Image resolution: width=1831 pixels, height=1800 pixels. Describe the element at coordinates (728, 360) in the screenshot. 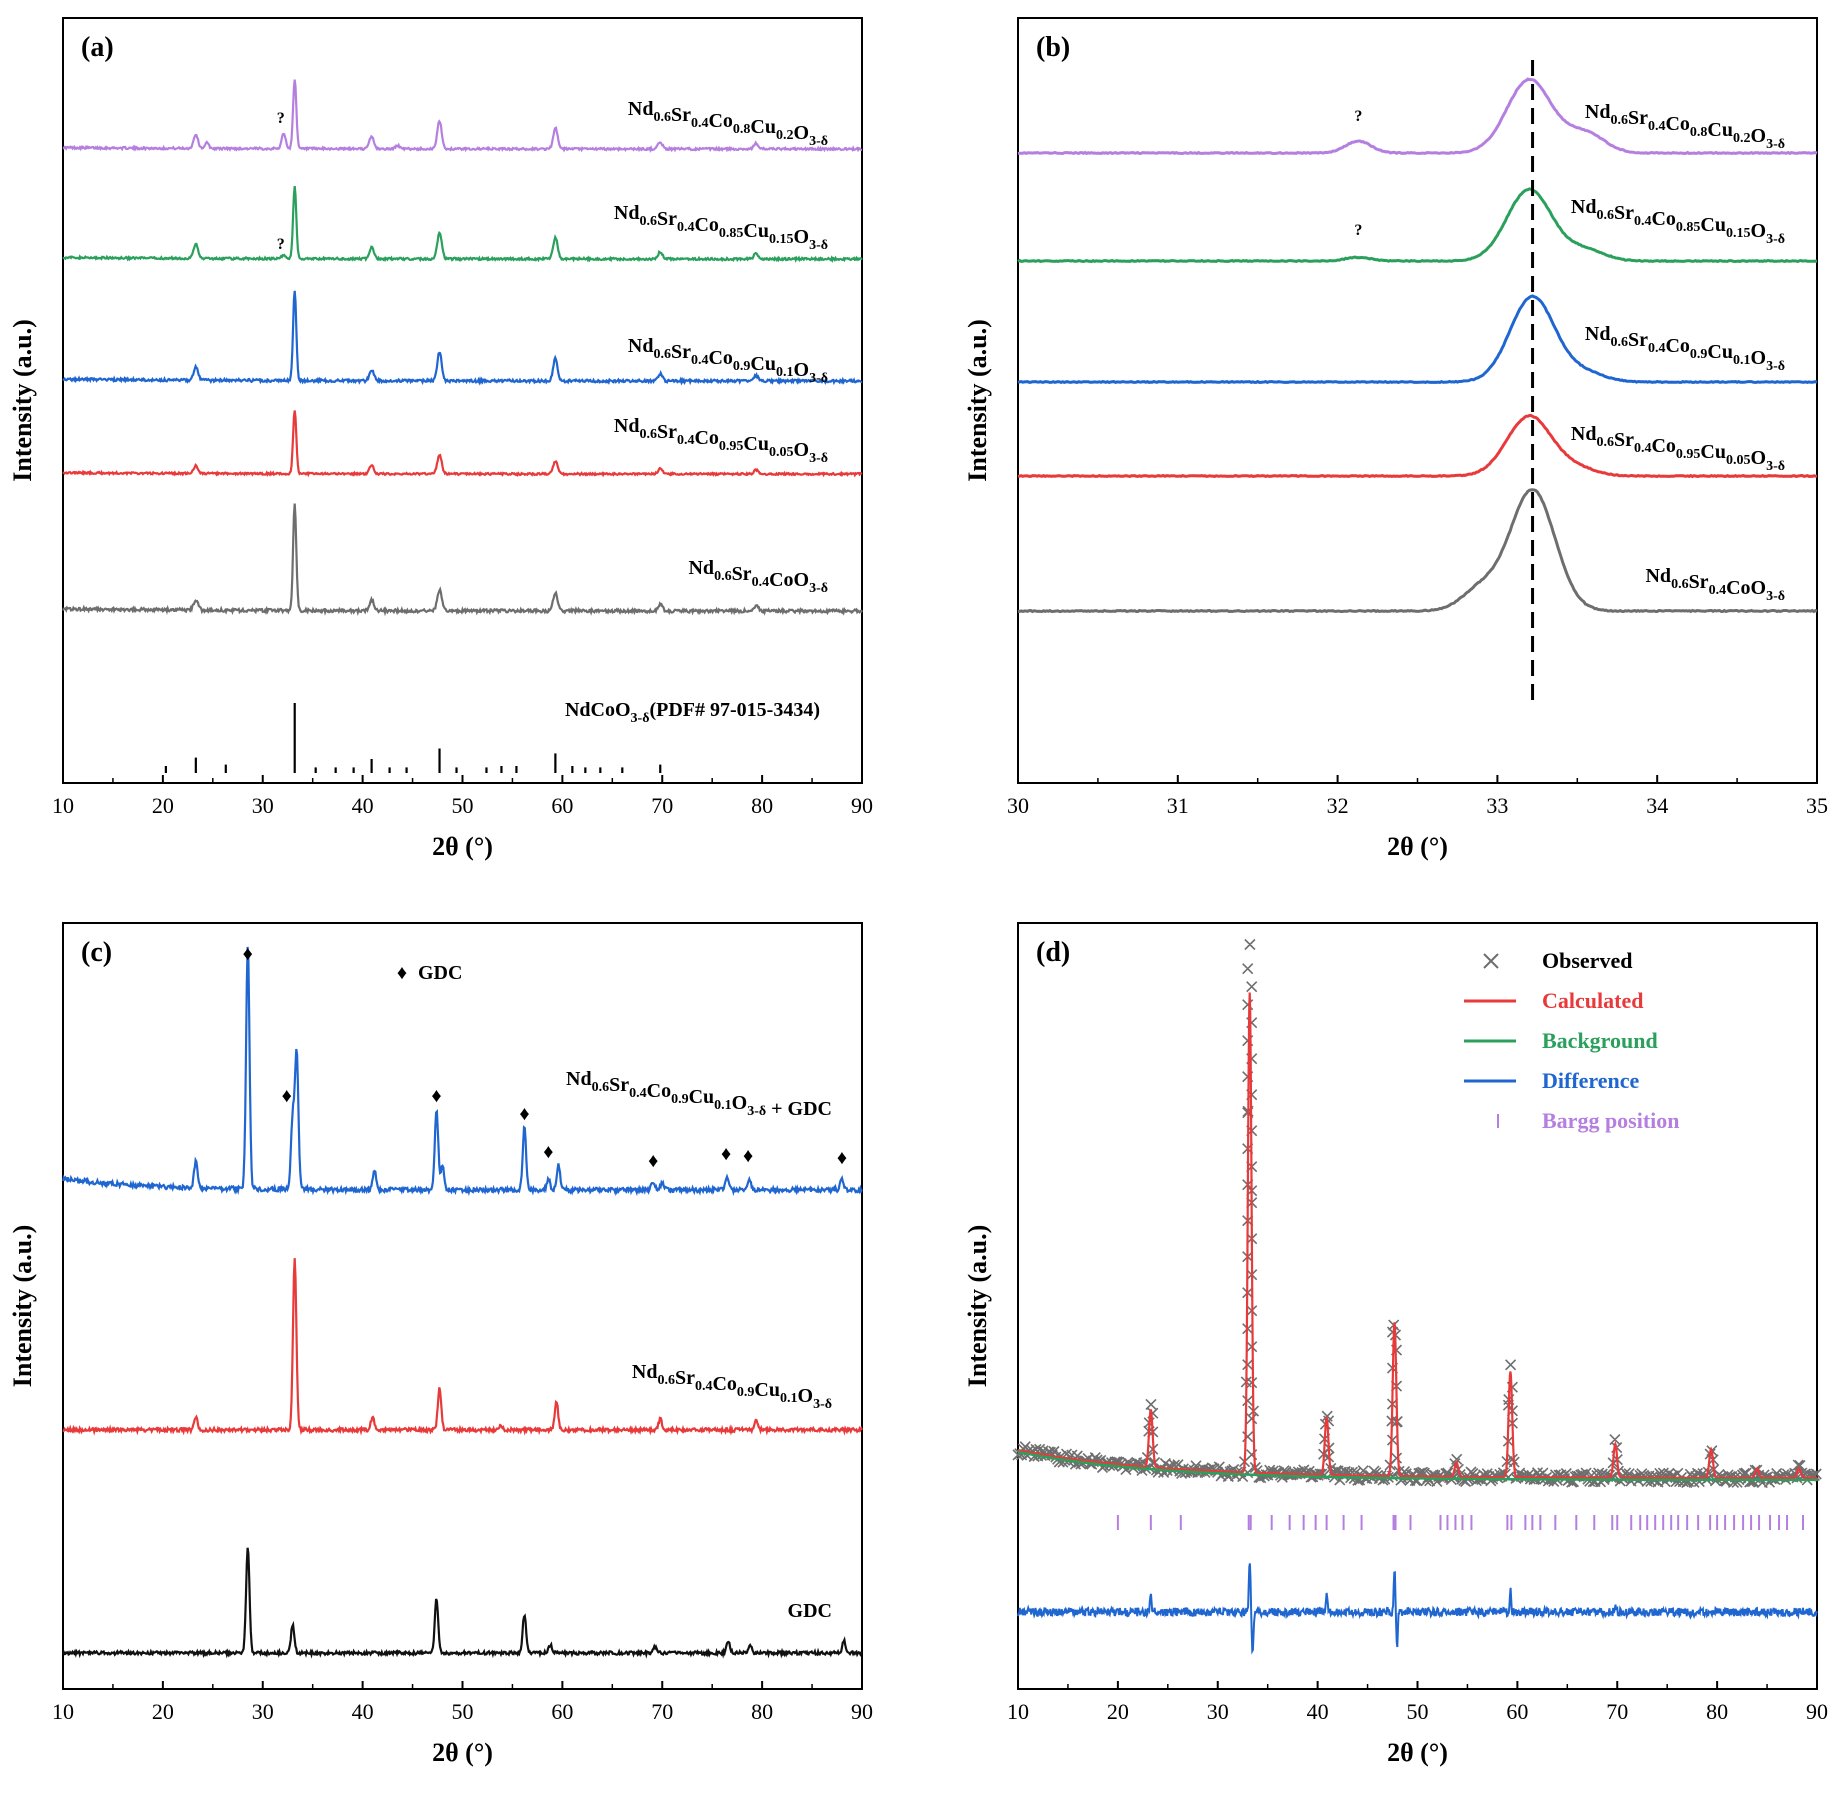

I see `series-label: Nd0.6Sr0.4Co0.9Cu0.1O3-δ` at that location.